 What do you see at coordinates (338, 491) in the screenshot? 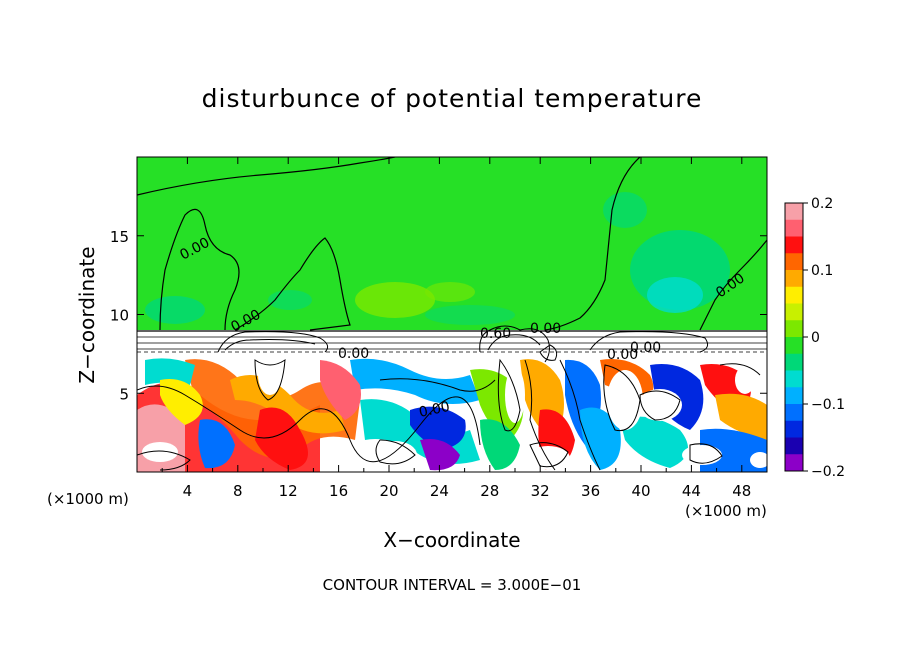
I see `x-tick-label: 16` at bounding box center [338, 491].